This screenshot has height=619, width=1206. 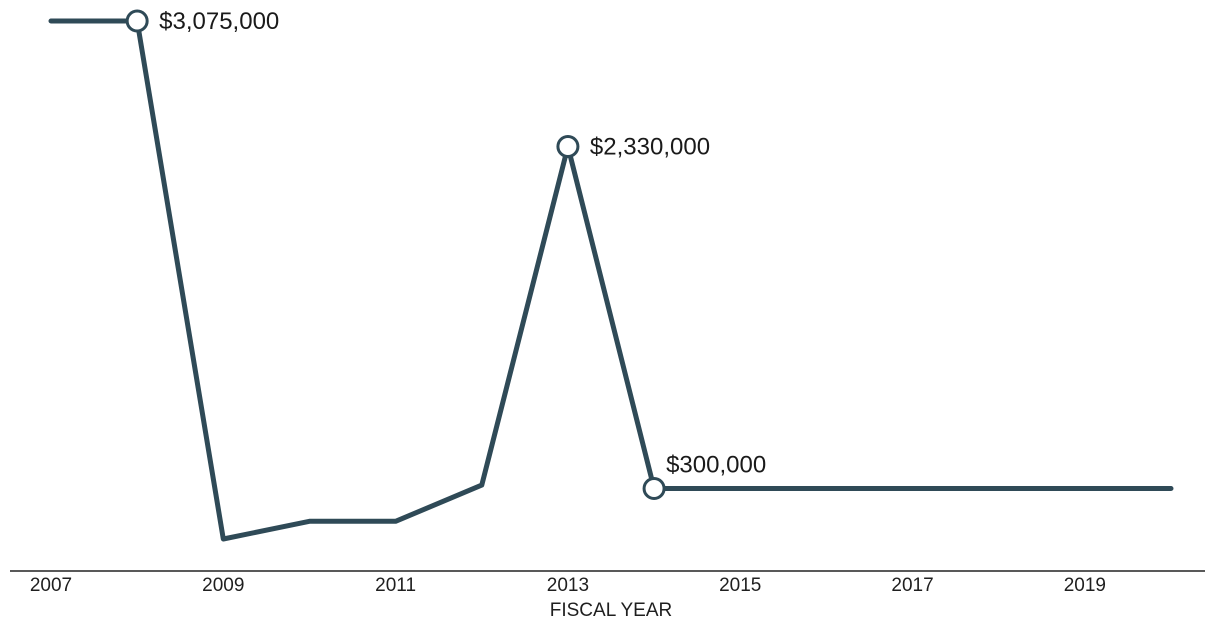 What do you see at coordinates (716, 464) in the screenshot?
I see `data-label: $300,000` at bounding box center [716, 464].